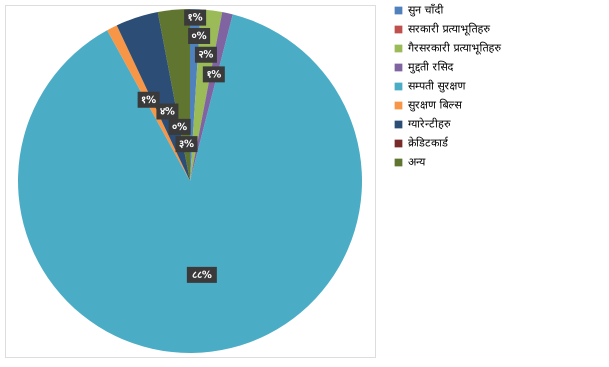 This screenshot has height=367, width=609. Describe the element at coordinates (186, 144) in the screenshot. I see `data-label: ३%` at that location.